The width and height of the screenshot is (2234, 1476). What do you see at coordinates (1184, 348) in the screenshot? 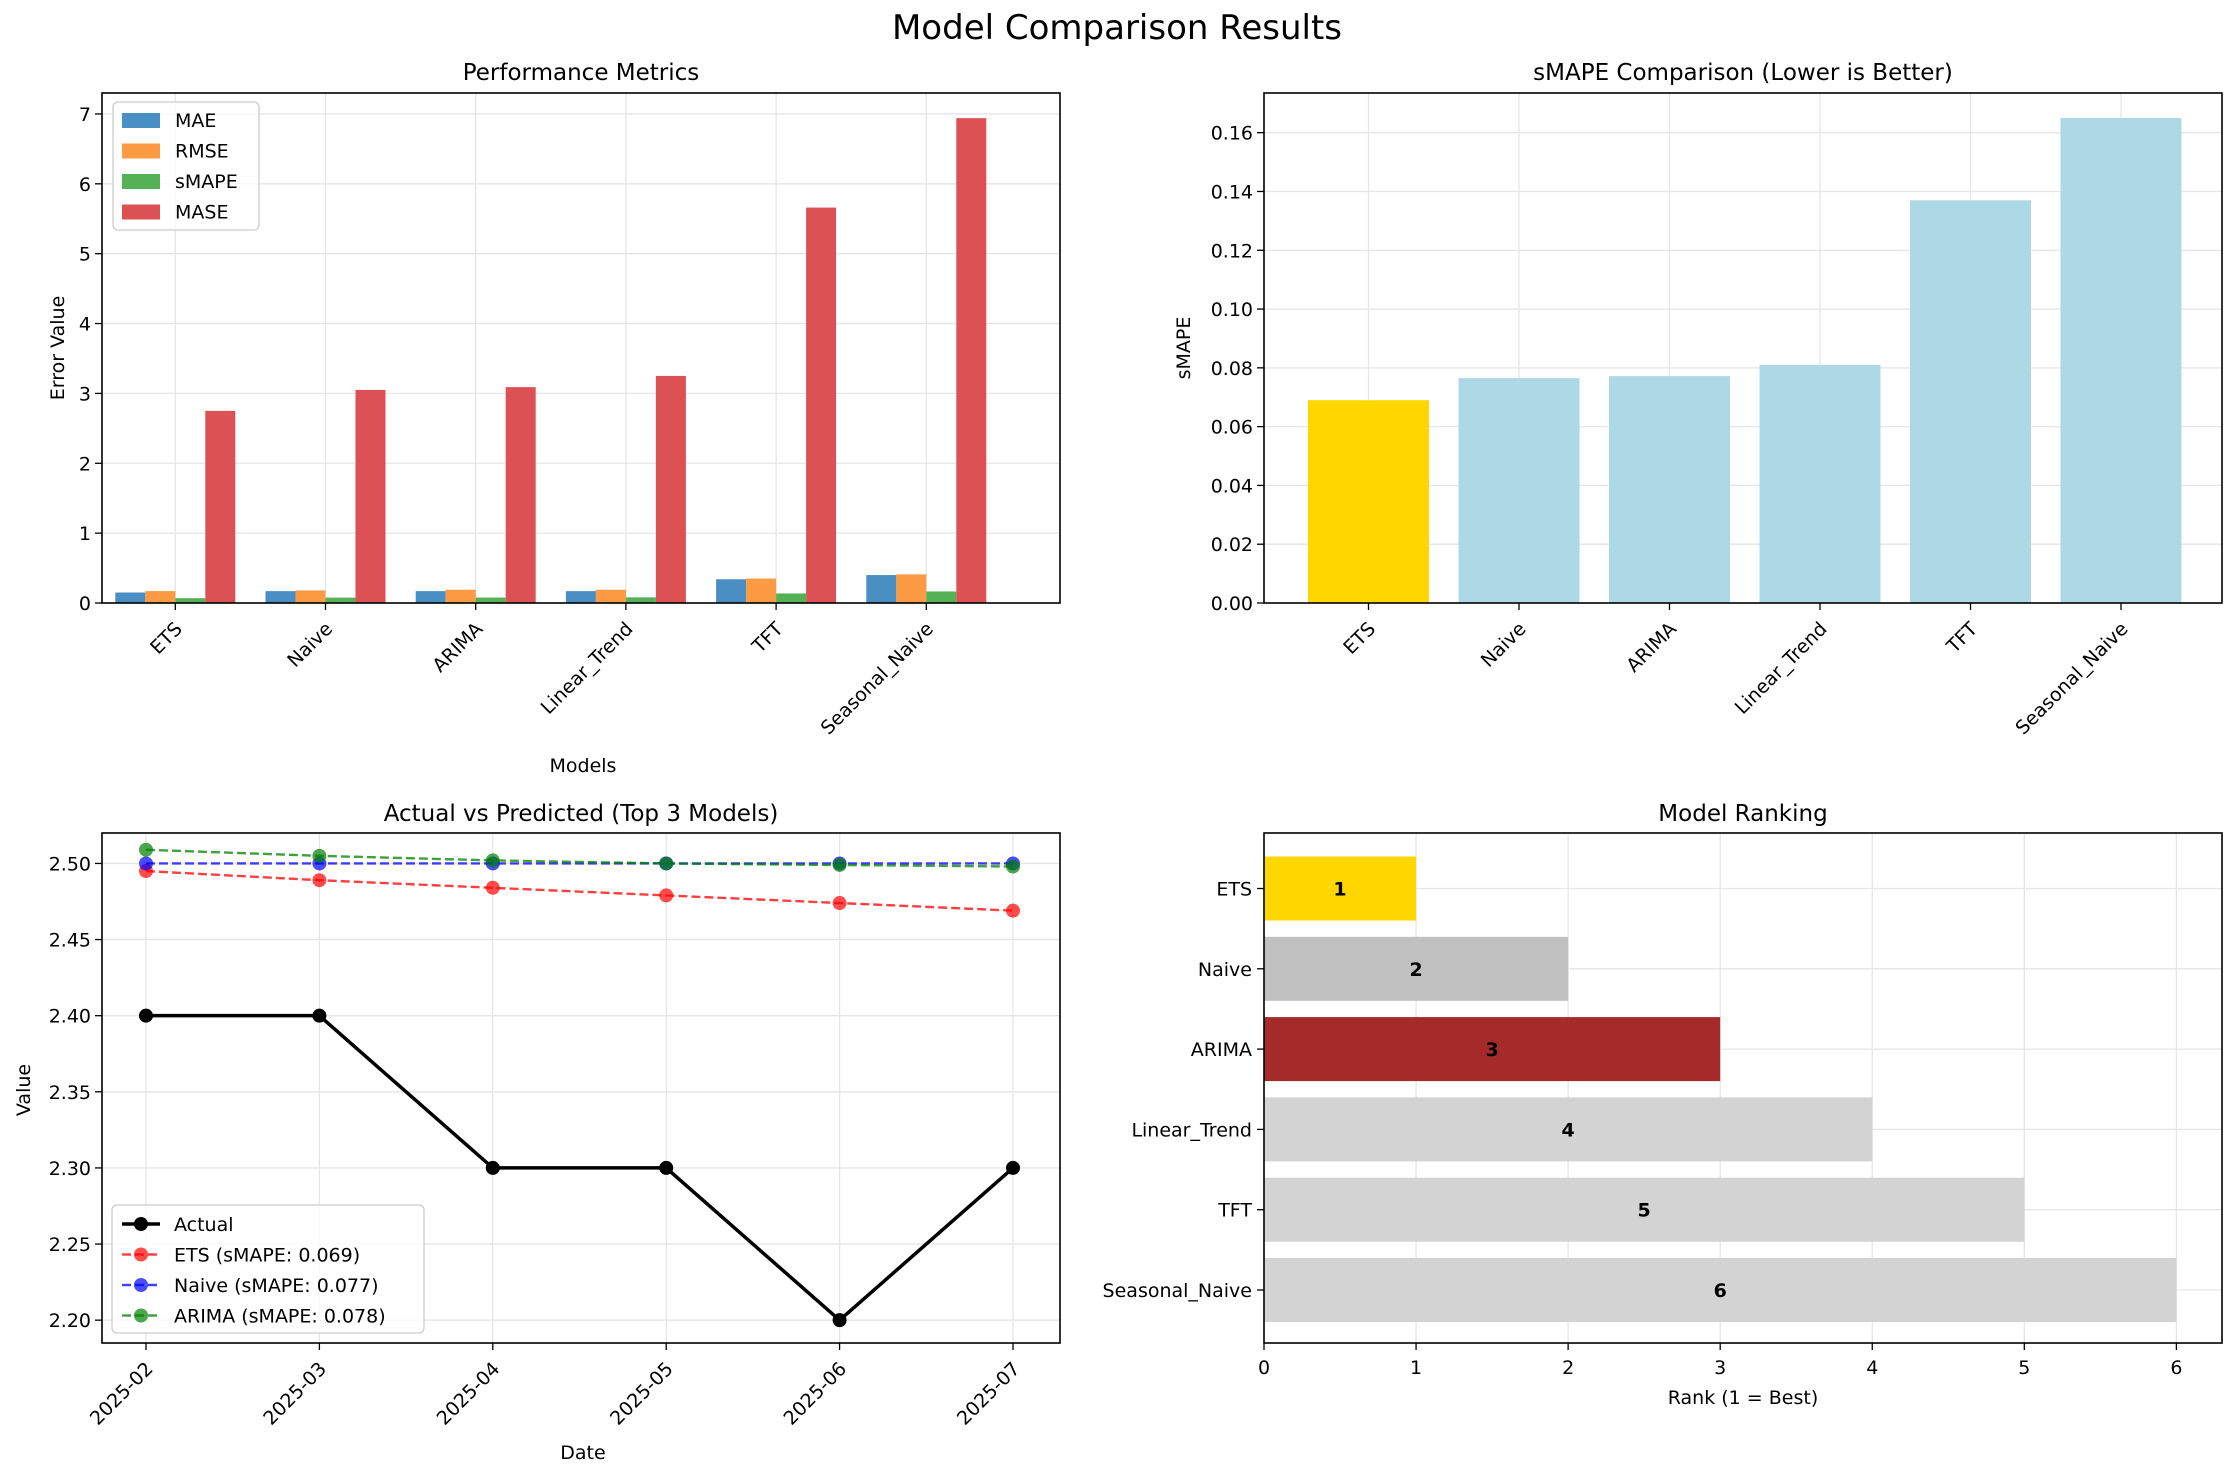
I see `y-axis-label: sMAPE` at bounding box center [1184, 348].